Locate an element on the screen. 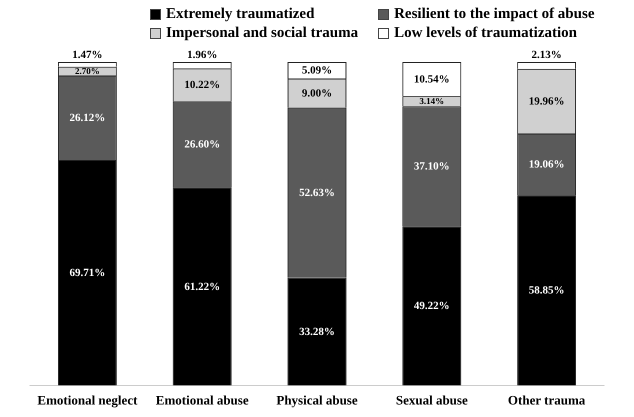 The height and width of the screenshot is (417, 634). data-label: 1.96% is located at coordinates (202, 54).